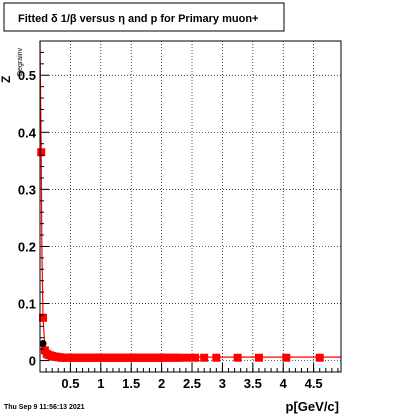 The width and height of the screenshot is (400, 419). What do you see at coordinates (44, 407) in the screenshot?
I see `timestamp: Thu Sep 9 11:56:13 2021` at bounding box center [44, 407].